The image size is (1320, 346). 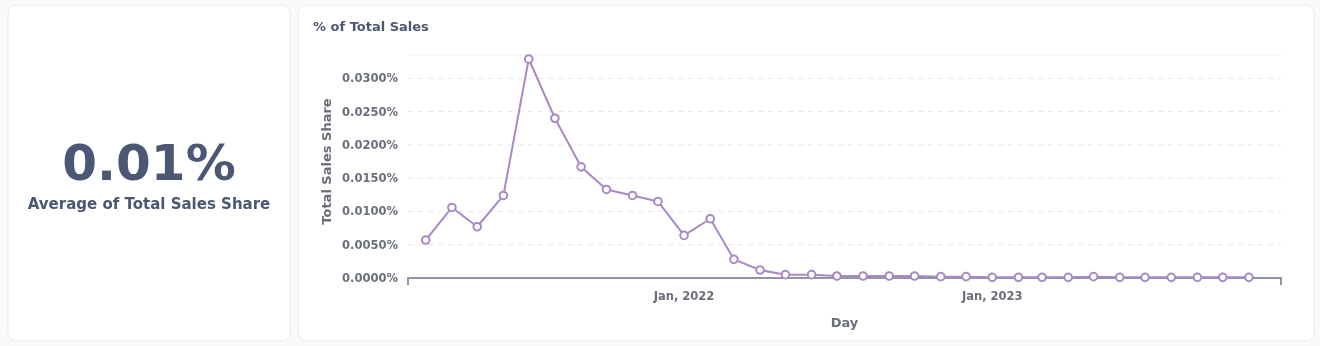 I want to click on x-tick-label: Jan, 2022, so click(x=683, y=296).